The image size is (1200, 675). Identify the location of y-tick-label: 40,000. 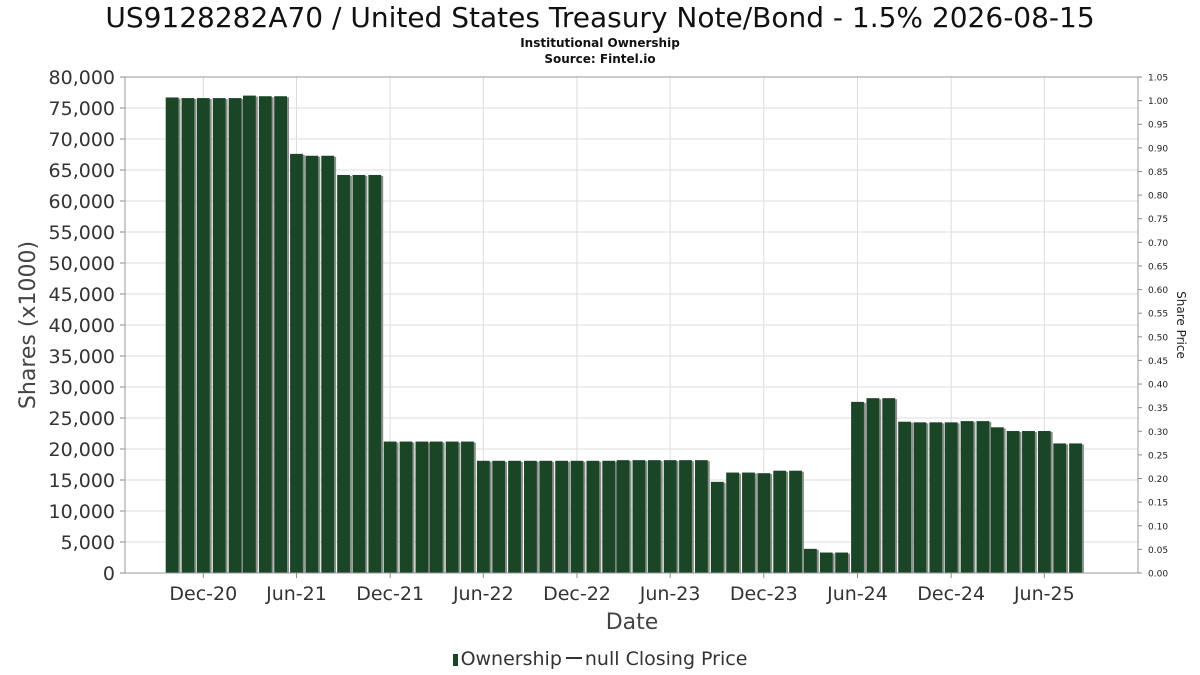
(82, 326).